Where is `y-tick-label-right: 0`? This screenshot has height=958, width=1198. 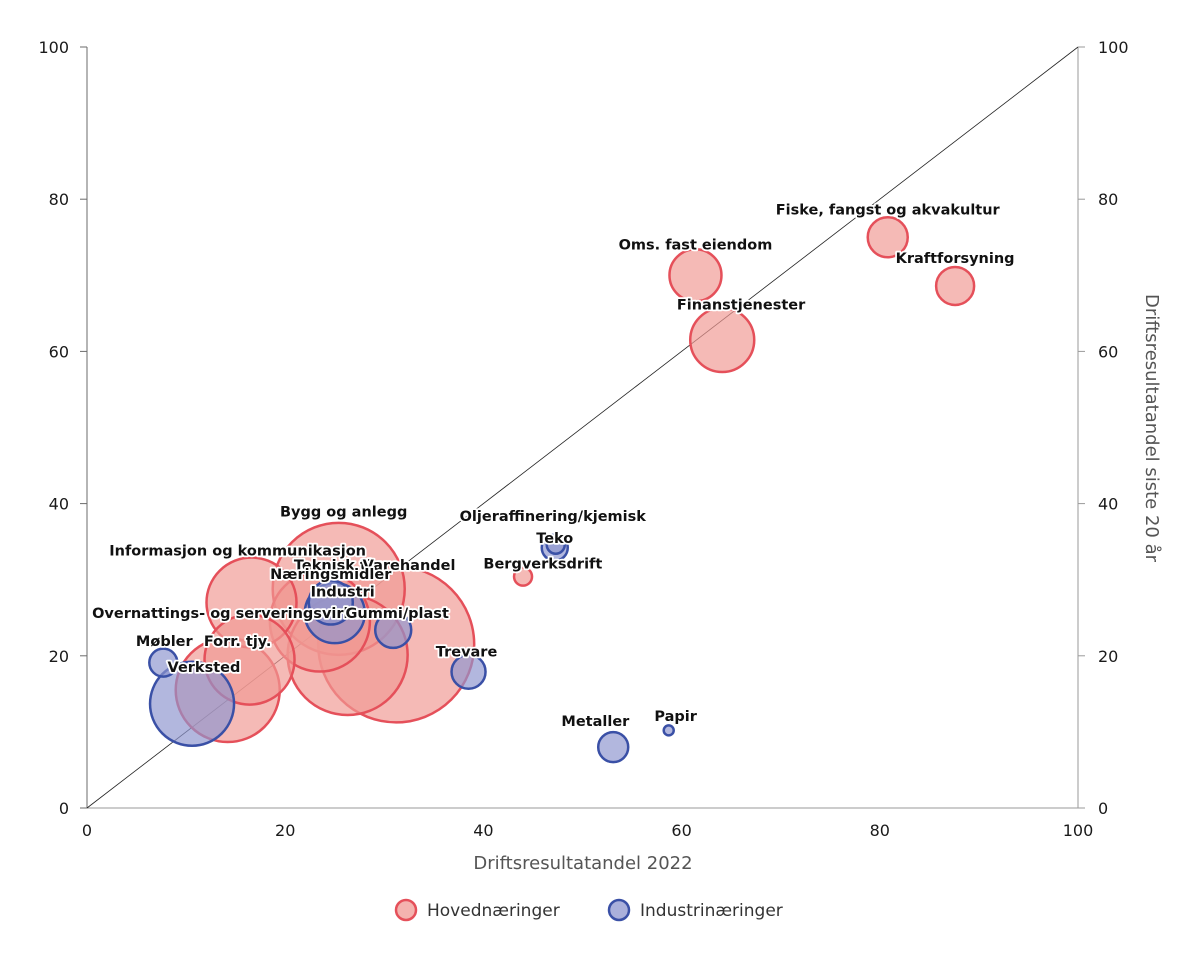
y-tick-label-right: 0 is located at coordinates (1103, 808).